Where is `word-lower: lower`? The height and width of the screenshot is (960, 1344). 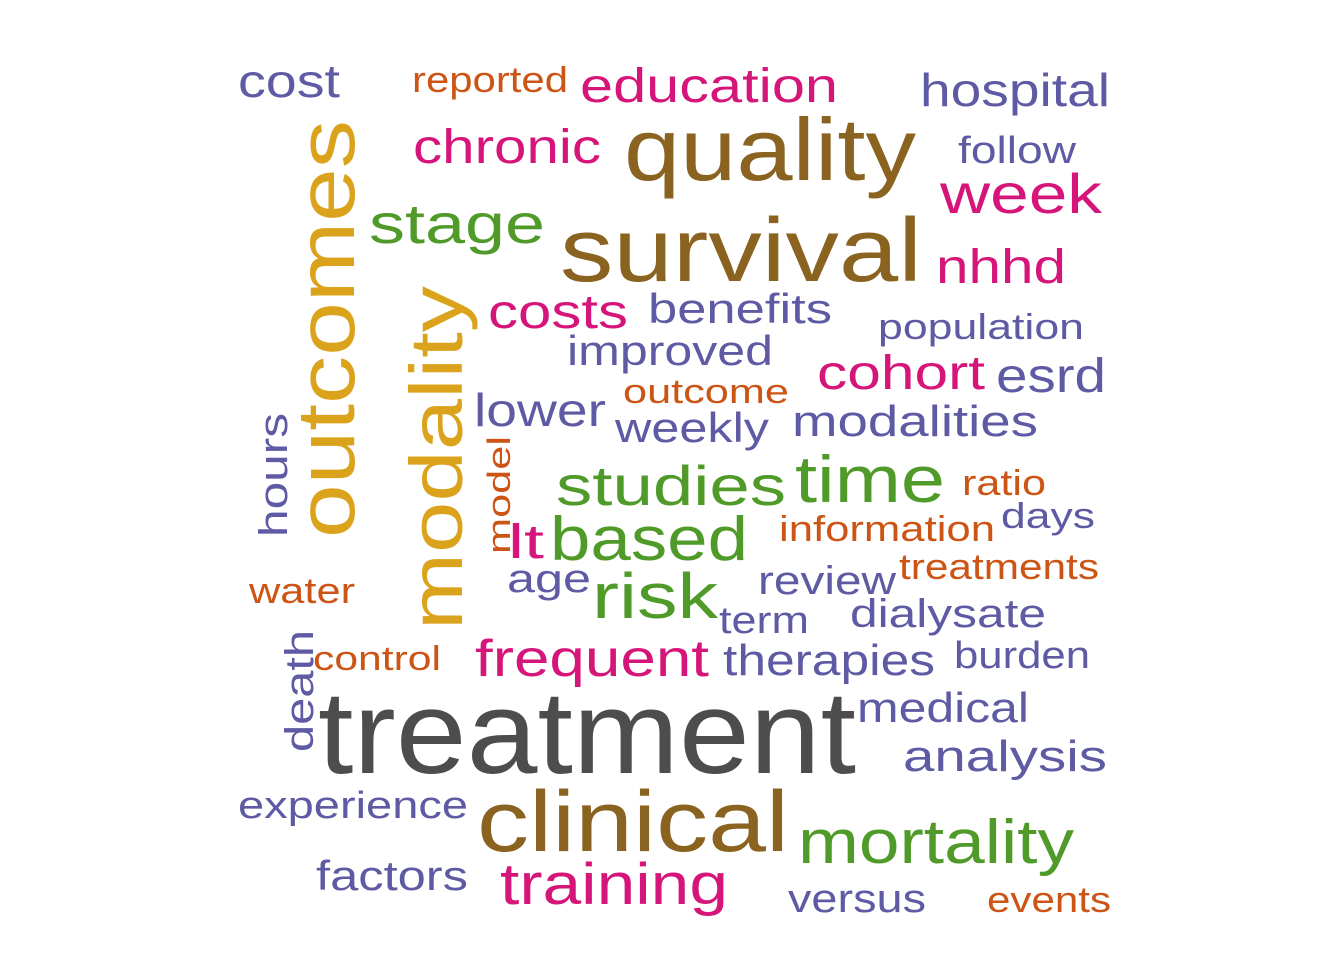 word-lower: lower is located at coordinates (540, 410).